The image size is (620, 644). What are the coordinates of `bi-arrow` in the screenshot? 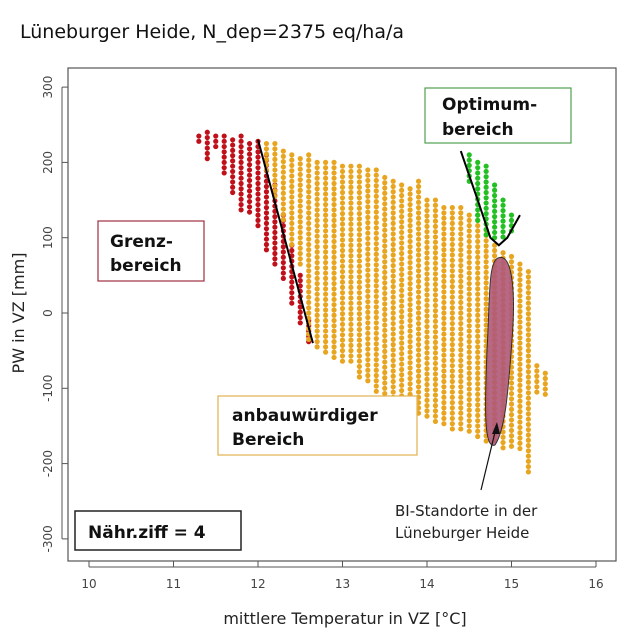 It's located at (488, 459).